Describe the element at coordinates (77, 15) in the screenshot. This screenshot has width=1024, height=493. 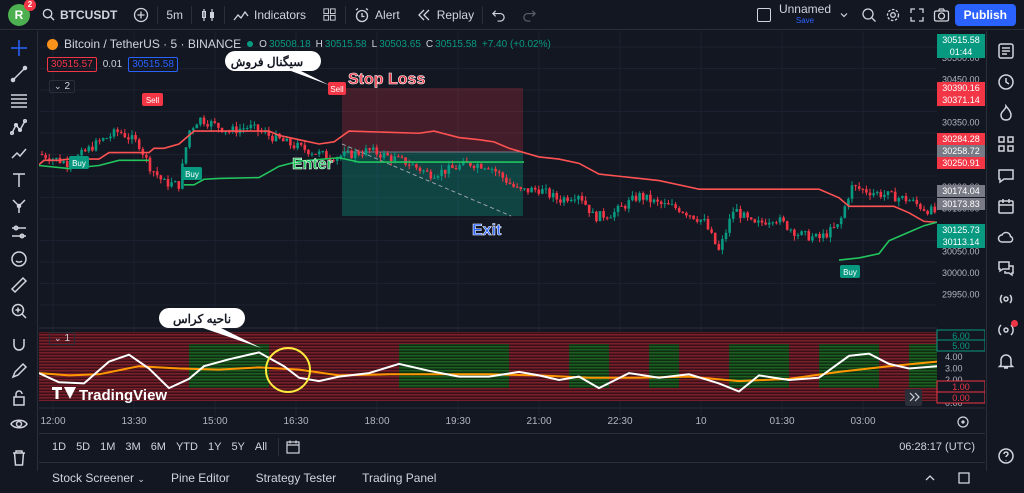
I see `symbol-search: BTCUSDT` at that location.